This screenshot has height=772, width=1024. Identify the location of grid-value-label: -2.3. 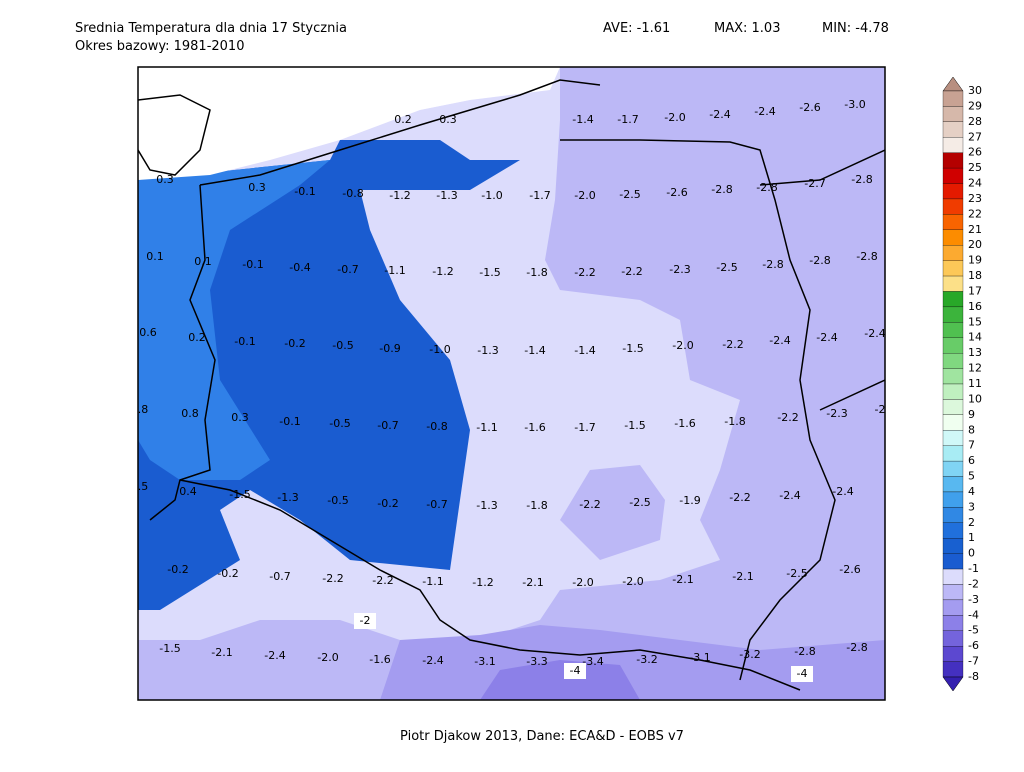
(679, 269).